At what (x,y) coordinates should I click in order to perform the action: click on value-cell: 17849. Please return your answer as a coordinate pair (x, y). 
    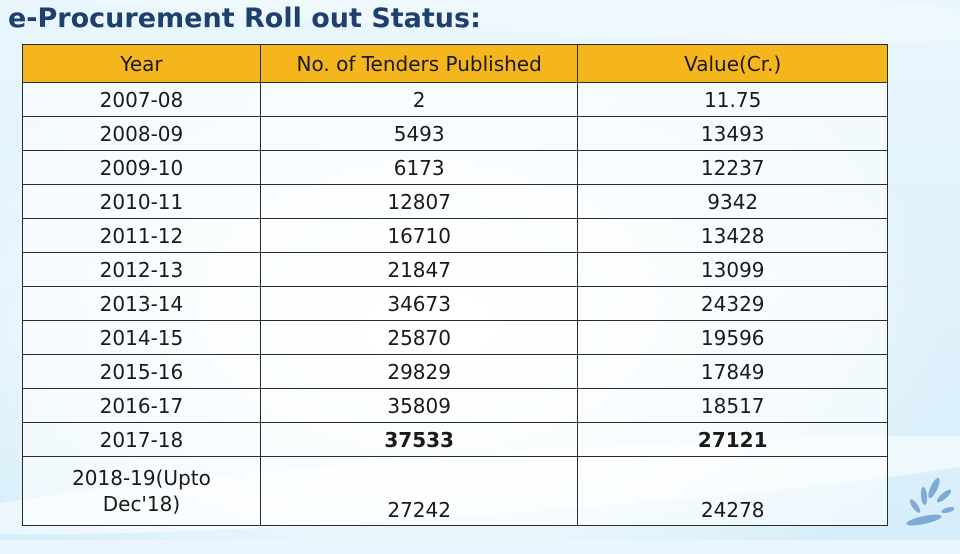
    Looking at the image, I should click on (732, 371).